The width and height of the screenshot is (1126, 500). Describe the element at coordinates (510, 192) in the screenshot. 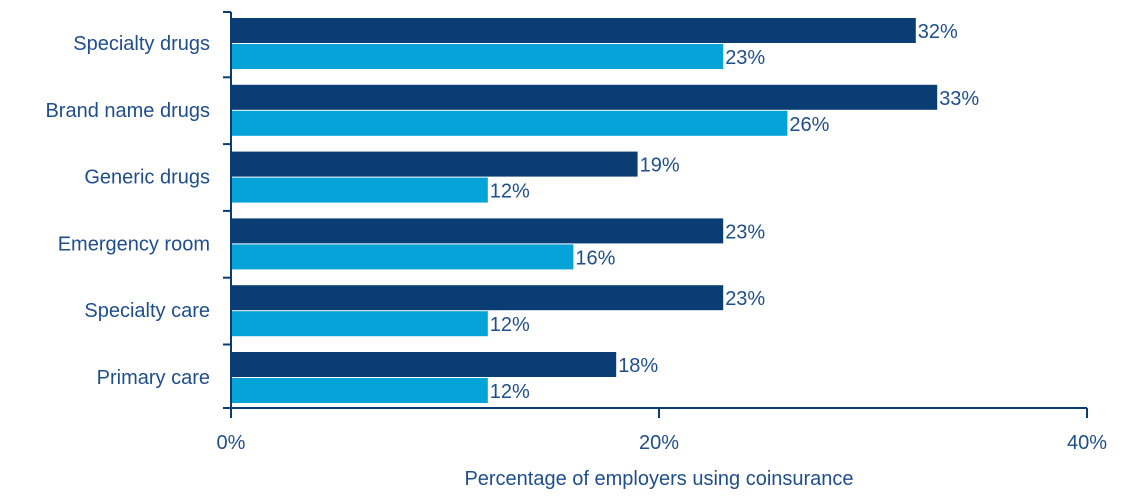

I see `value-label-generic-drugs-series-2: 12%` at that location.